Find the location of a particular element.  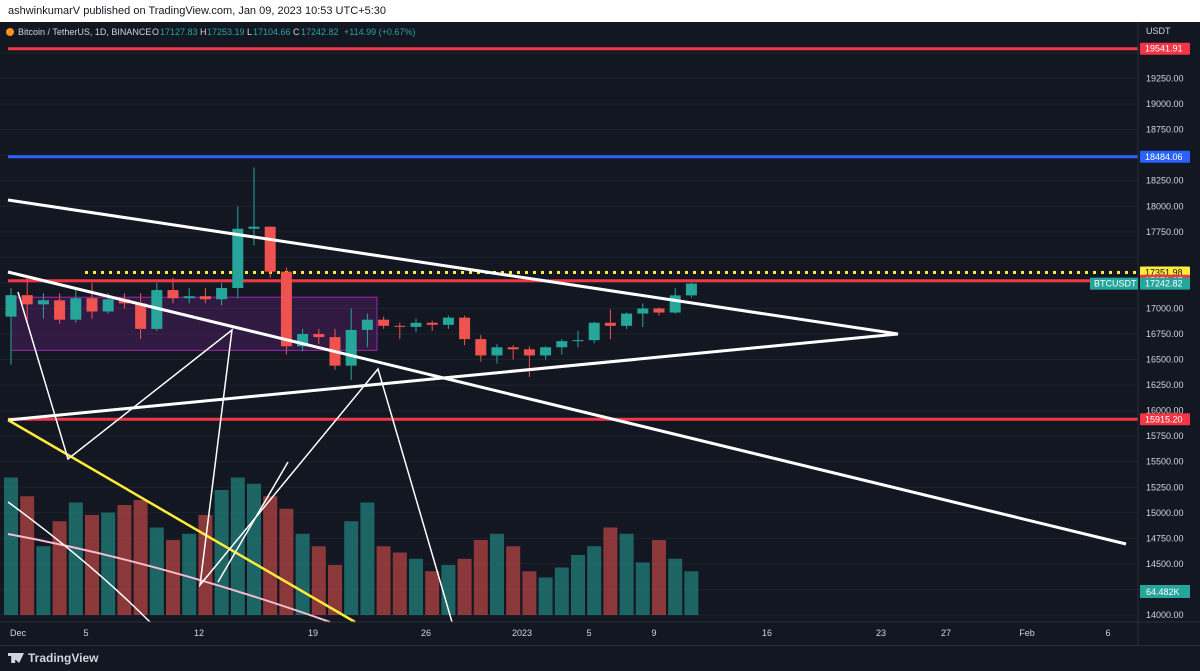

open-value: 17127.83 is located at coordinates (179, 32).